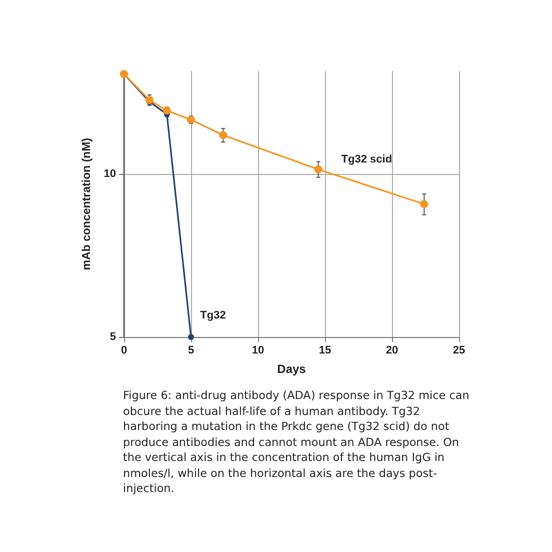 The width and height of the screenshot is (552, 552). I want to click on series-label: Tg32 scid, so click(366, 159).